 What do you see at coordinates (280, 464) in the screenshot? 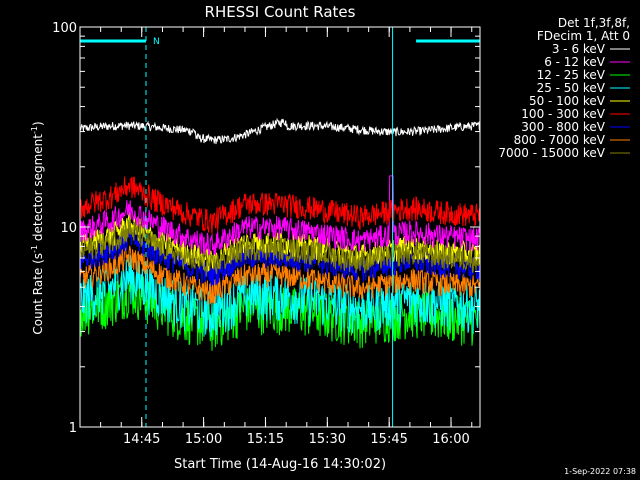
I see `x-axis-label: Start Time (14-Aug-16 14:30:02)` at bounding box center [280, 464].